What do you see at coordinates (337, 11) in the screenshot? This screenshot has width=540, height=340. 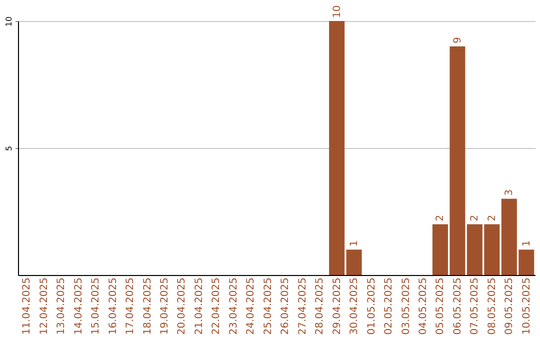 I see `data-label: 10` at bounding box center [337, 11].